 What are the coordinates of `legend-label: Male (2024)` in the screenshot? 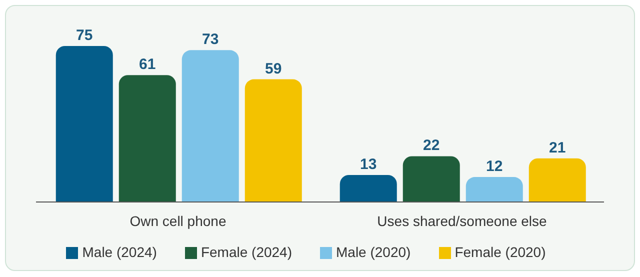 It's located at (119, 252).